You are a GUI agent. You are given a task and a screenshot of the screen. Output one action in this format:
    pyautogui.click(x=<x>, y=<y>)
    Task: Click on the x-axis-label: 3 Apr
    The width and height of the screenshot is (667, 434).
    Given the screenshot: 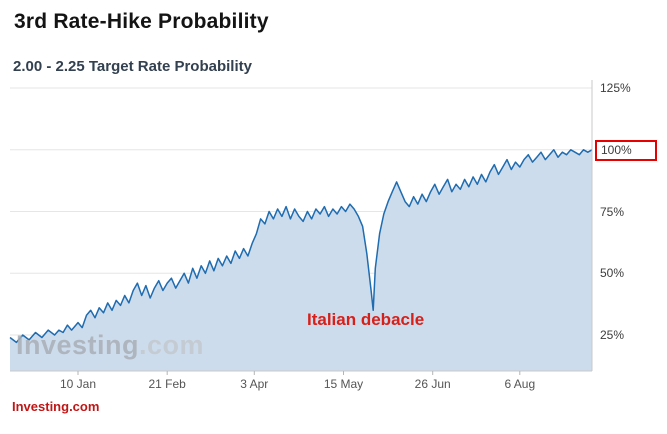 What is the action you would take?
    pyautogui.click(x=254, y=384)
    